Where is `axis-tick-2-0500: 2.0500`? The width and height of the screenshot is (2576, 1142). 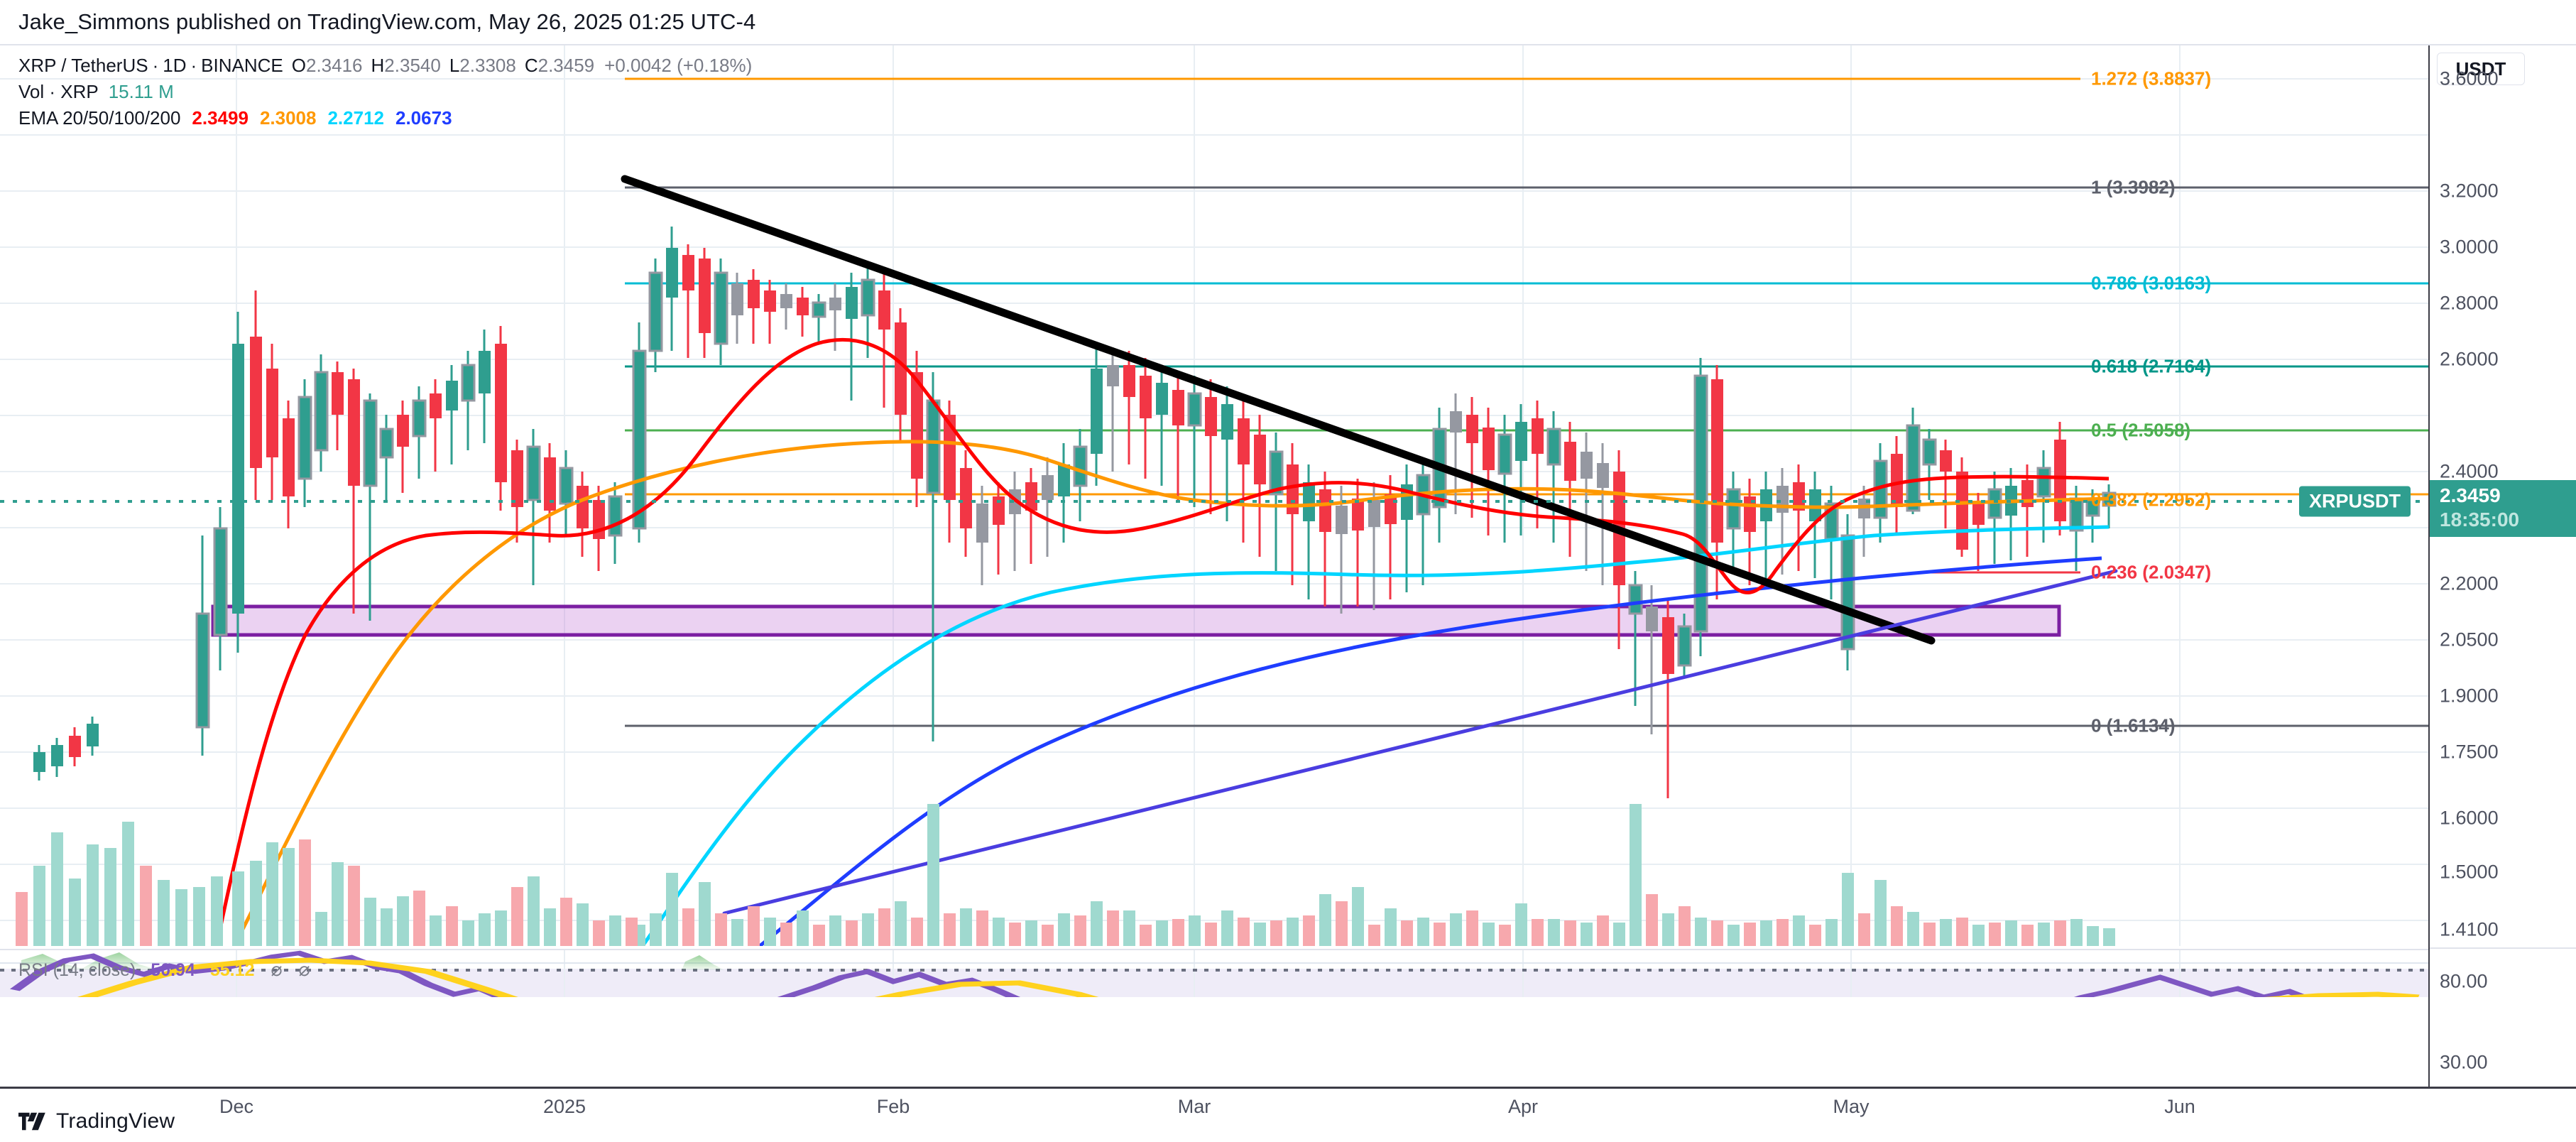
axis-tick-2-0500: 2.0500 is located at coordinates (2469, 640).